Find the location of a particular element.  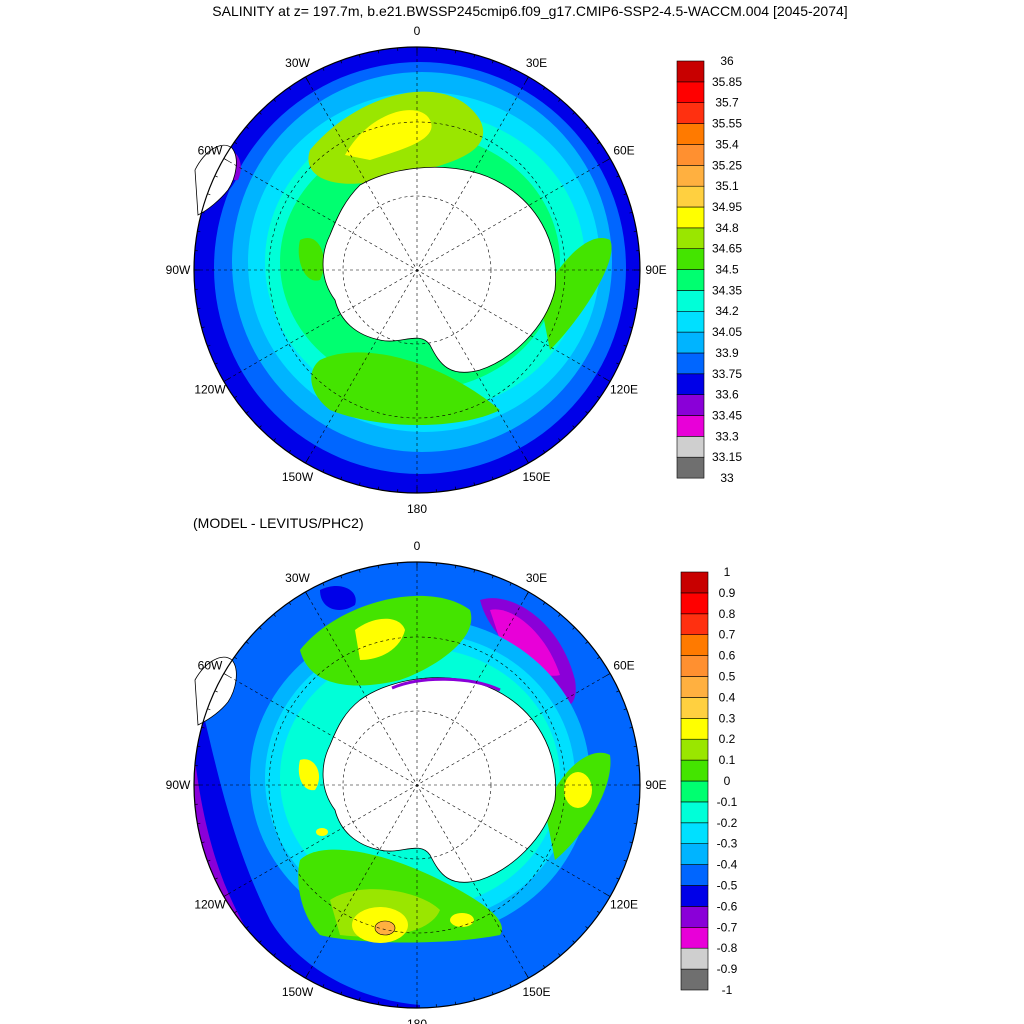

colorbar-label: 34.65 is located at coordinates (727, 249).